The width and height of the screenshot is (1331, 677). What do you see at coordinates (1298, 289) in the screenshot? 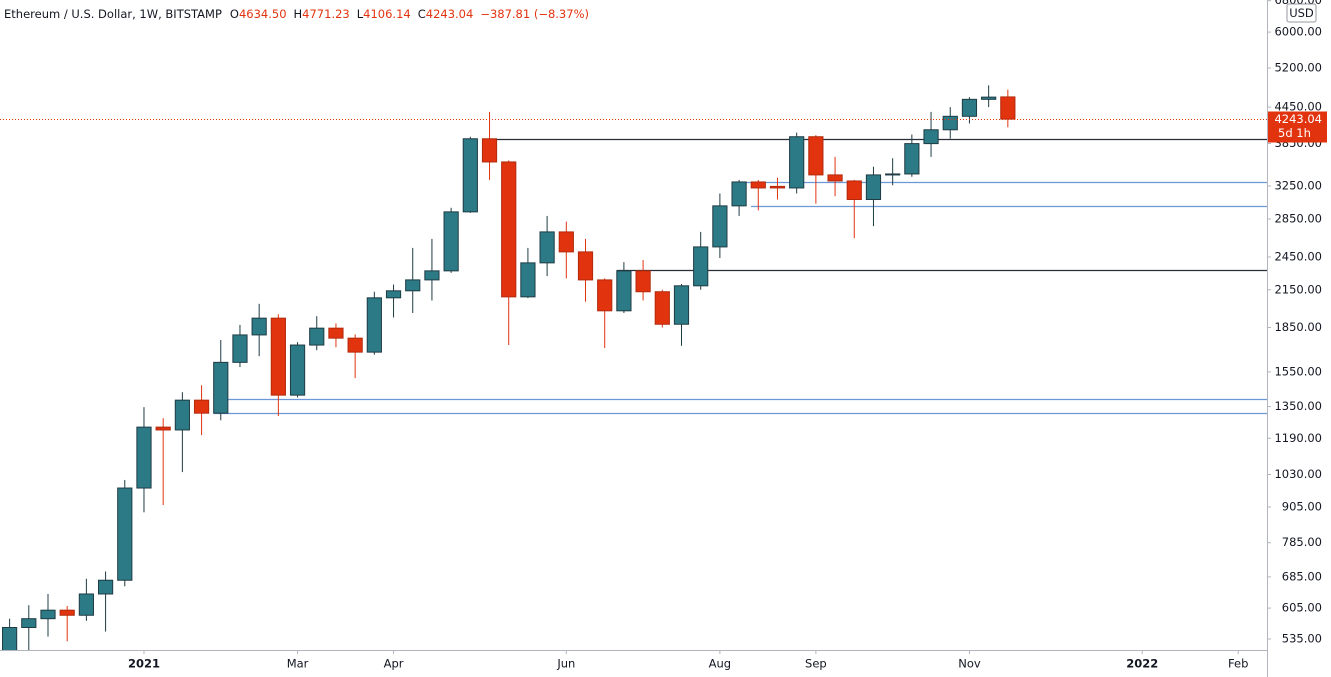
I see `y-tick-label: 2150.00` at bounding box center [1298, 289].